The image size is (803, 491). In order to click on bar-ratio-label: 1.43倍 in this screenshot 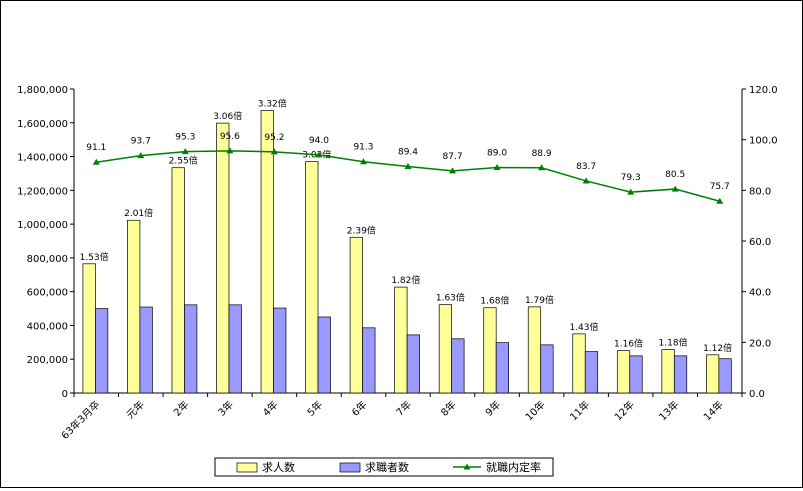, I will do `click(583, 327)`.